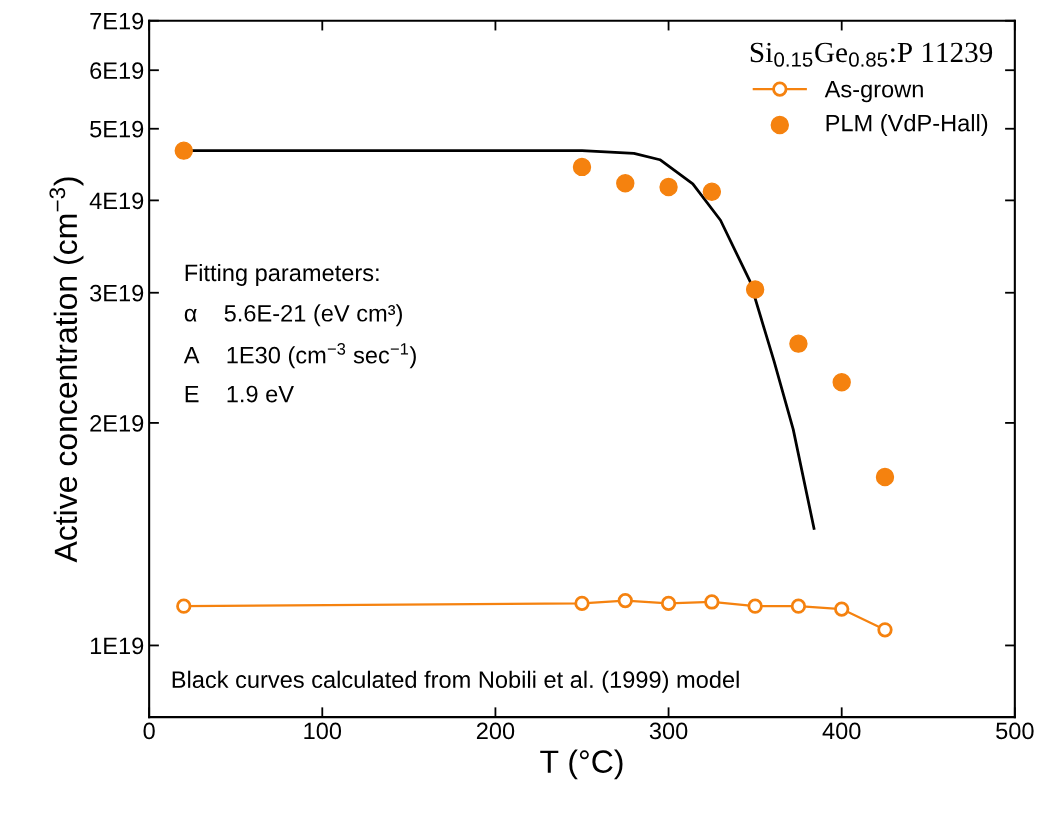 The width and height of the screenshot is (1043, 829). What do you see at coordinates (239, 394) in the screenshot?
I see `annotation: E 1.9 eV` at bounding box center [239, 394].